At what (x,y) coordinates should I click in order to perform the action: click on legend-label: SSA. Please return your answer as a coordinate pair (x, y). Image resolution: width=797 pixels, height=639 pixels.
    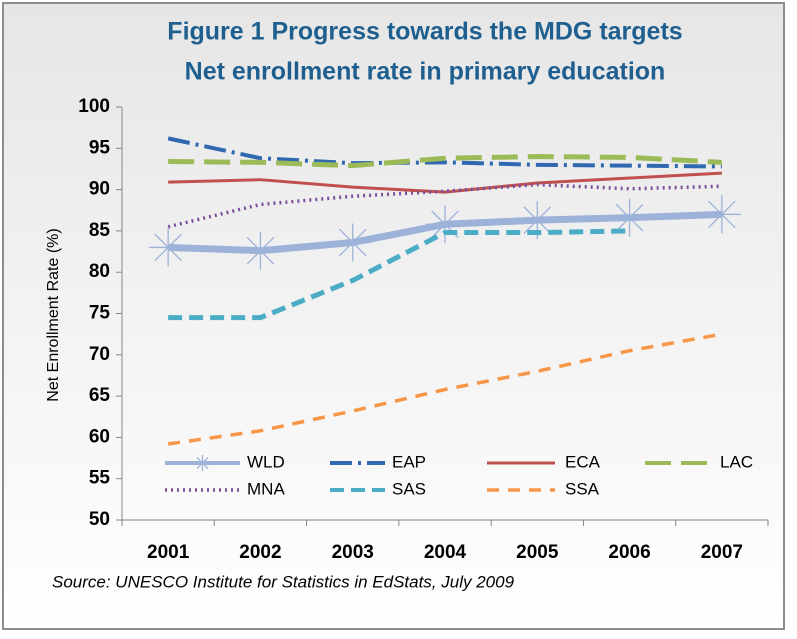
    Looking at the image, I should click on (582, 488).